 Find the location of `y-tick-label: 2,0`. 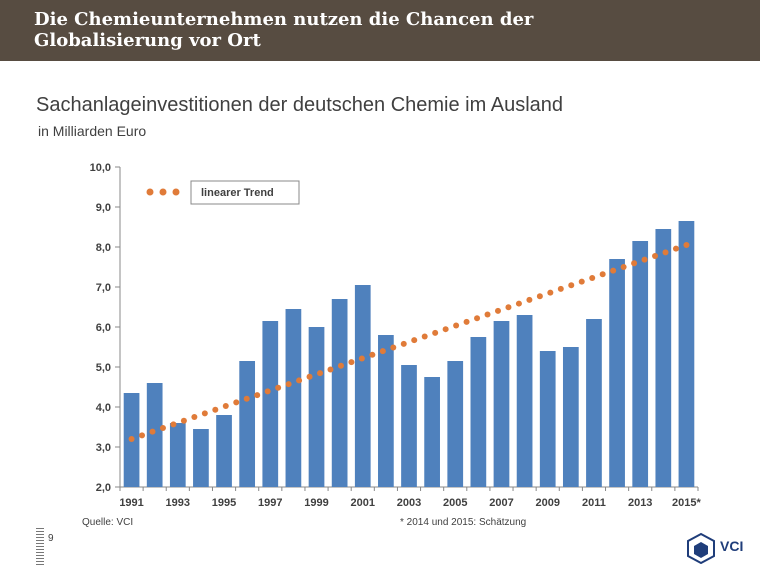

y-tick-label: 2,0 is located at coordinates (103, 488).